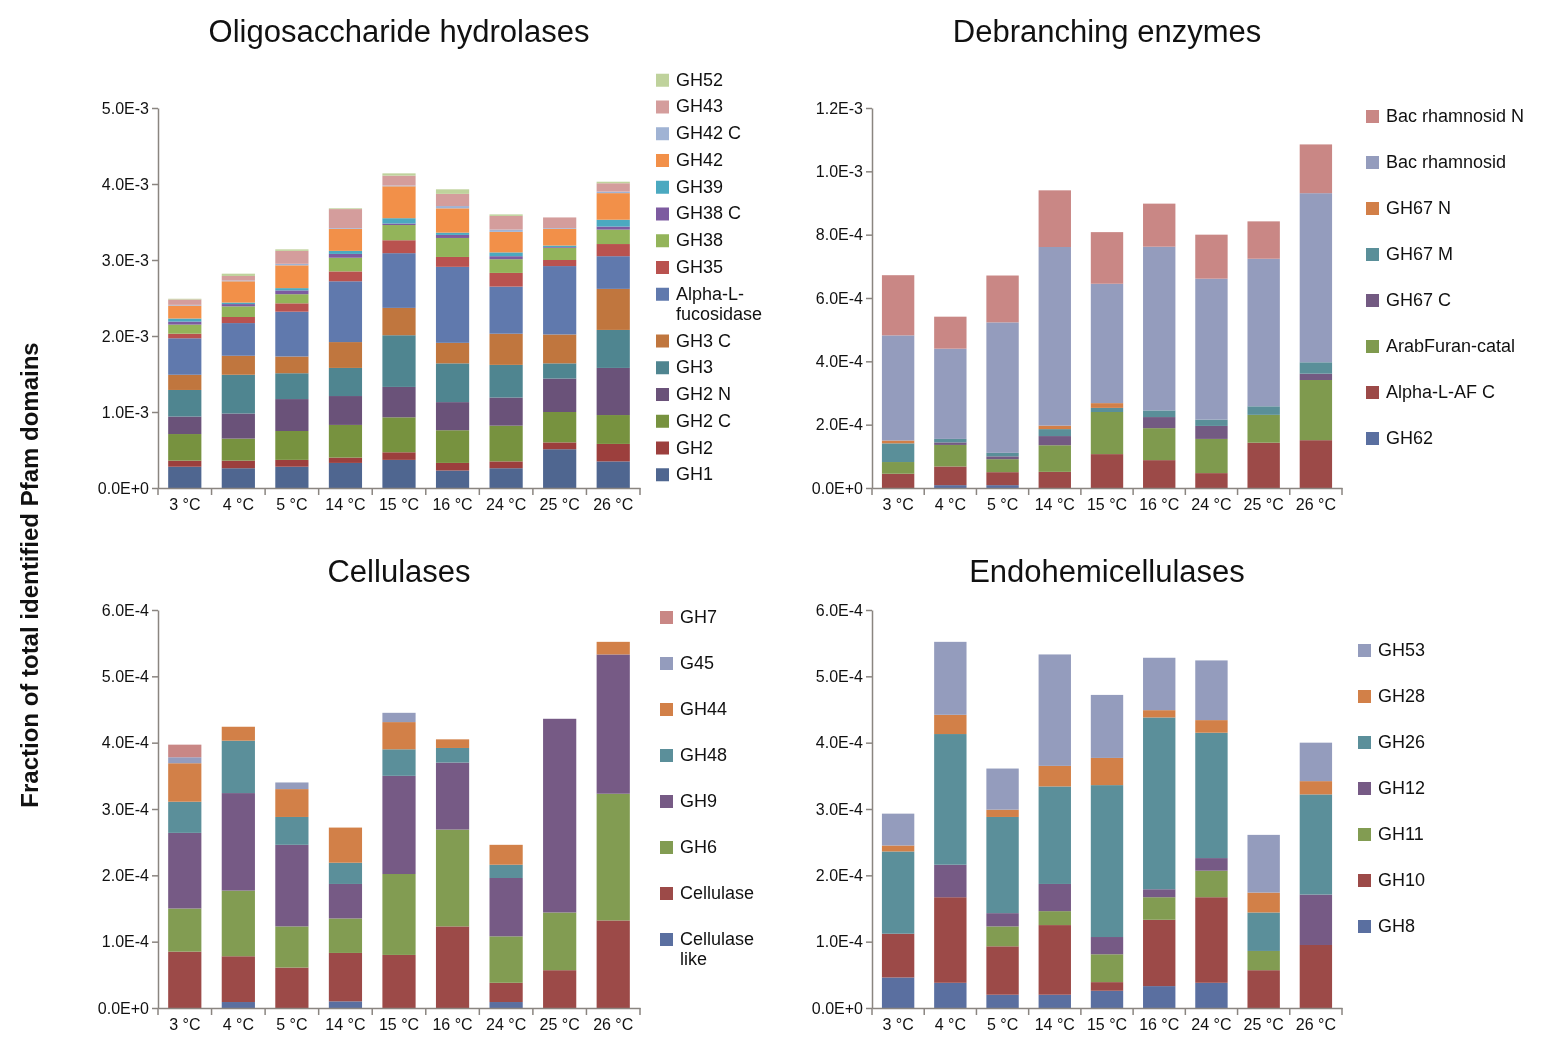 The image size is (1549, 1051). I want to click on legend-label: GH12, so click(1402, 787).